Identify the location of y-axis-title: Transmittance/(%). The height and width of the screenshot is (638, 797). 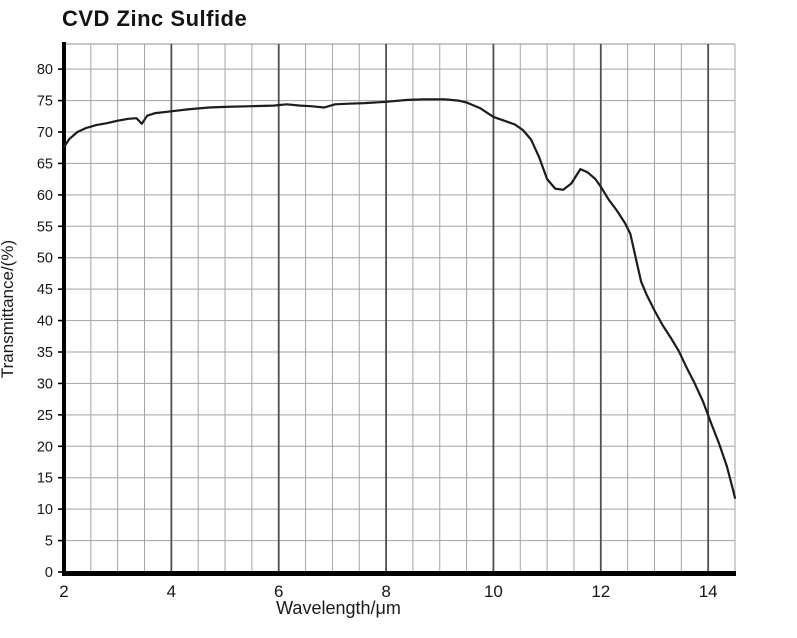
(8, 309).